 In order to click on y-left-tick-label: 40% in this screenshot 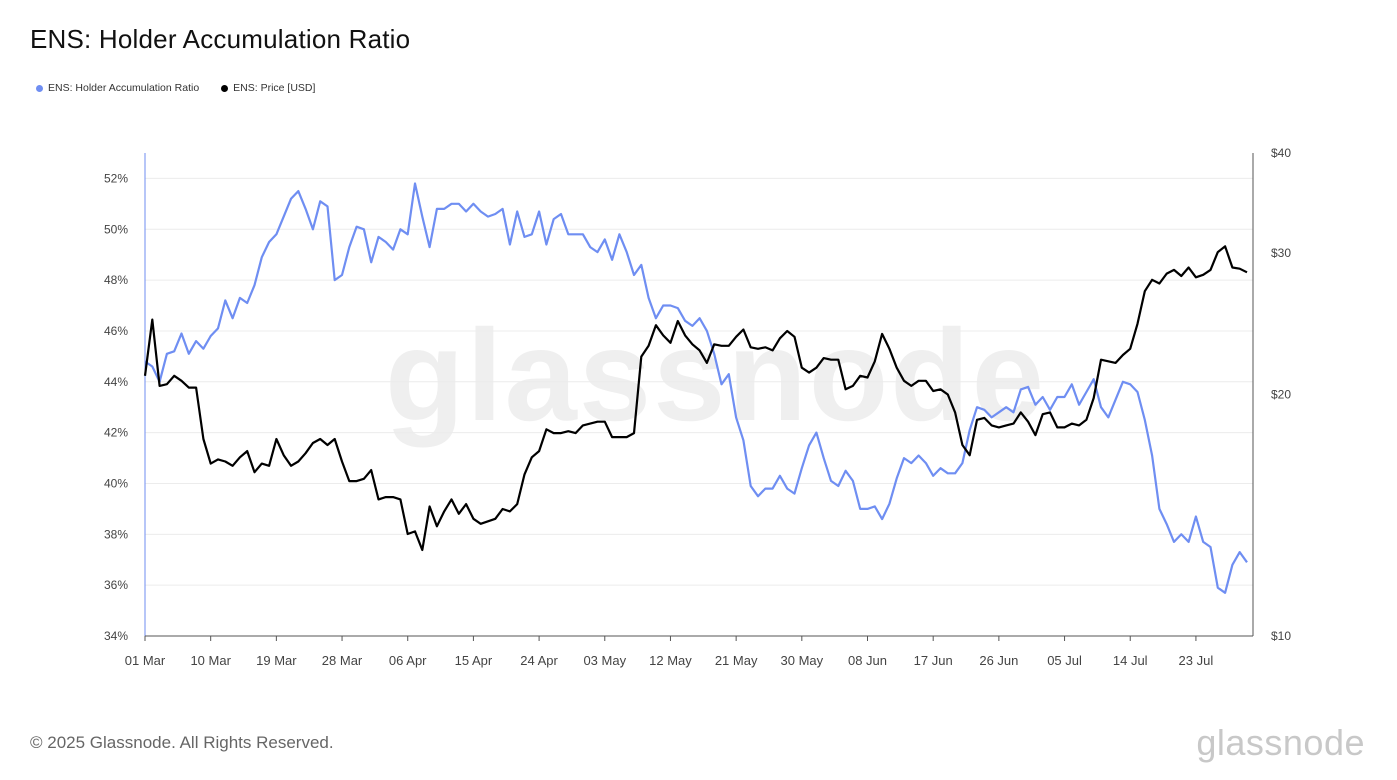, I will do `click(116, 483)`.